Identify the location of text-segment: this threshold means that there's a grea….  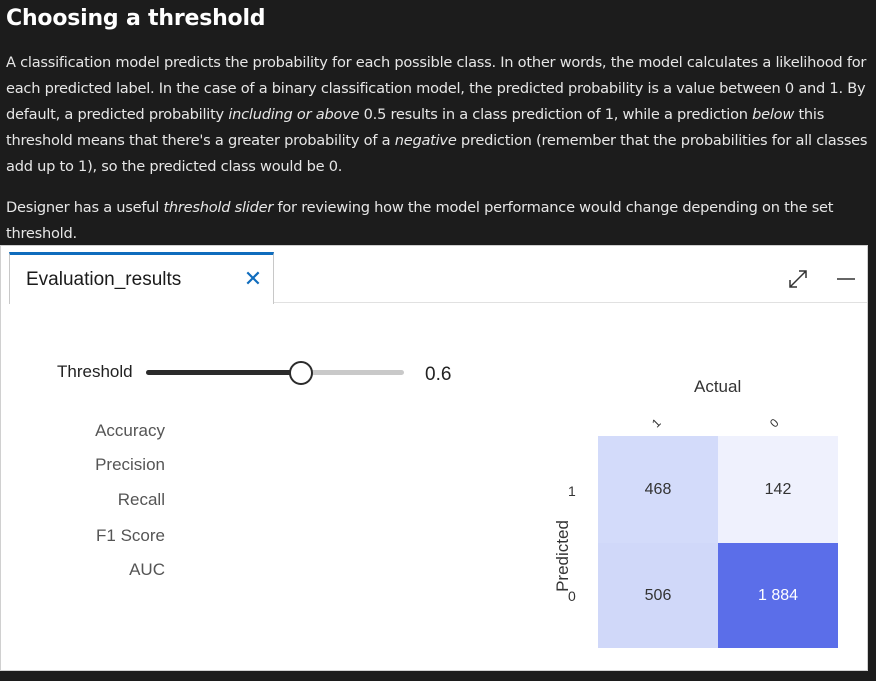
(415, 127).